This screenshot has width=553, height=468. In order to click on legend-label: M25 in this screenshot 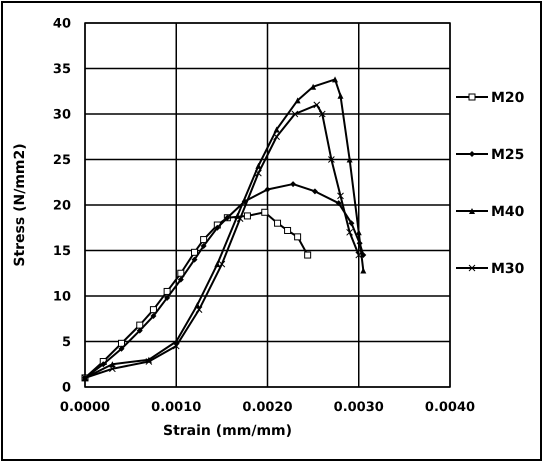, I will do `click(507, 154)`.